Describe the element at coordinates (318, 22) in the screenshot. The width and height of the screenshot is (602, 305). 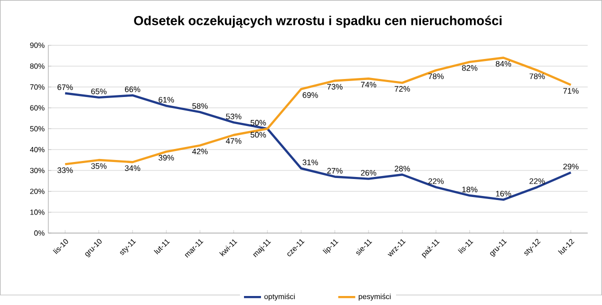
I see `chart-title: Odsetek oczekujących wzrostu i spadku cen nieruchomości` at that location.